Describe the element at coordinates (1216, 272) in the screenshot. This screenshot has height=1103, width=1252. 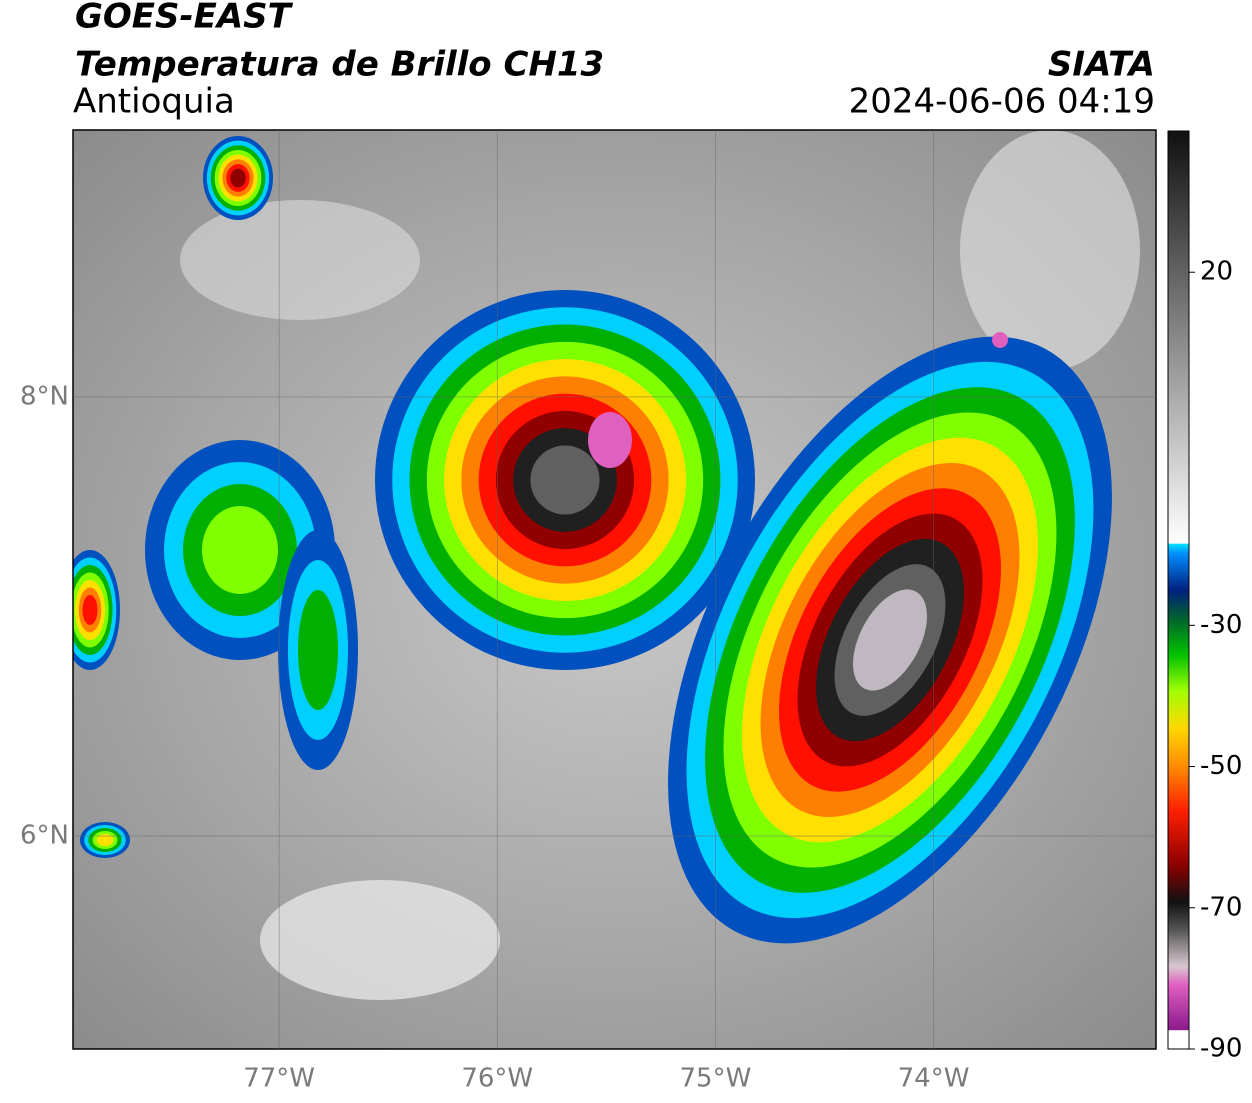
I see `colorbar-tick-label: 20` at that location.